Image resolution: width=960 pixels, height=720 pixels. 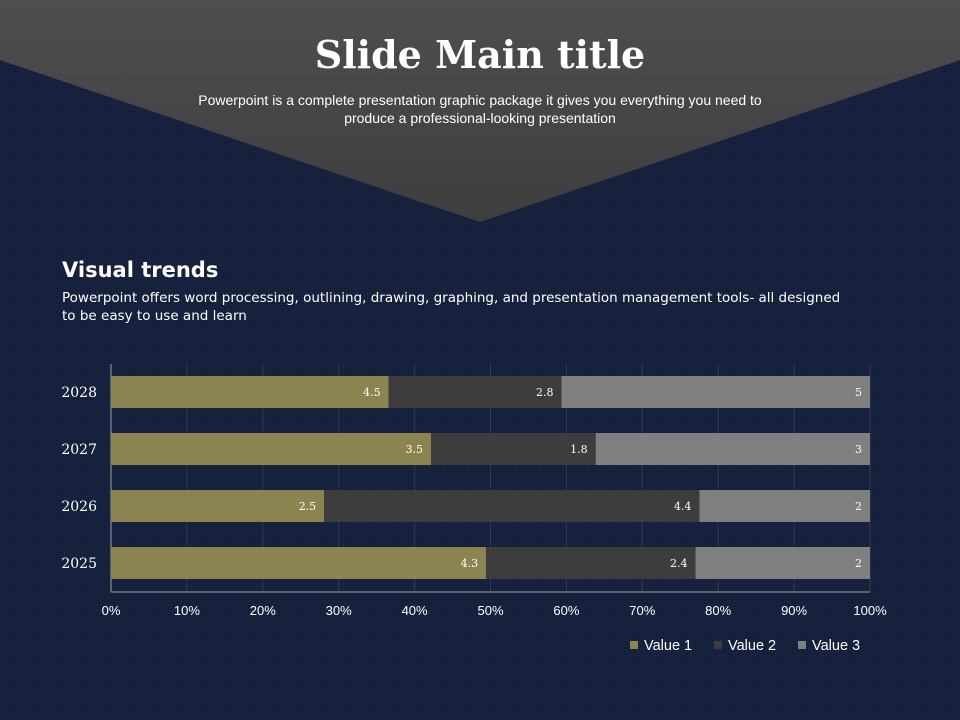 What do you see at coordinates (545, 392) in the screenshot?
I see `data-label: 2.8` at bounding box center [545, 392].